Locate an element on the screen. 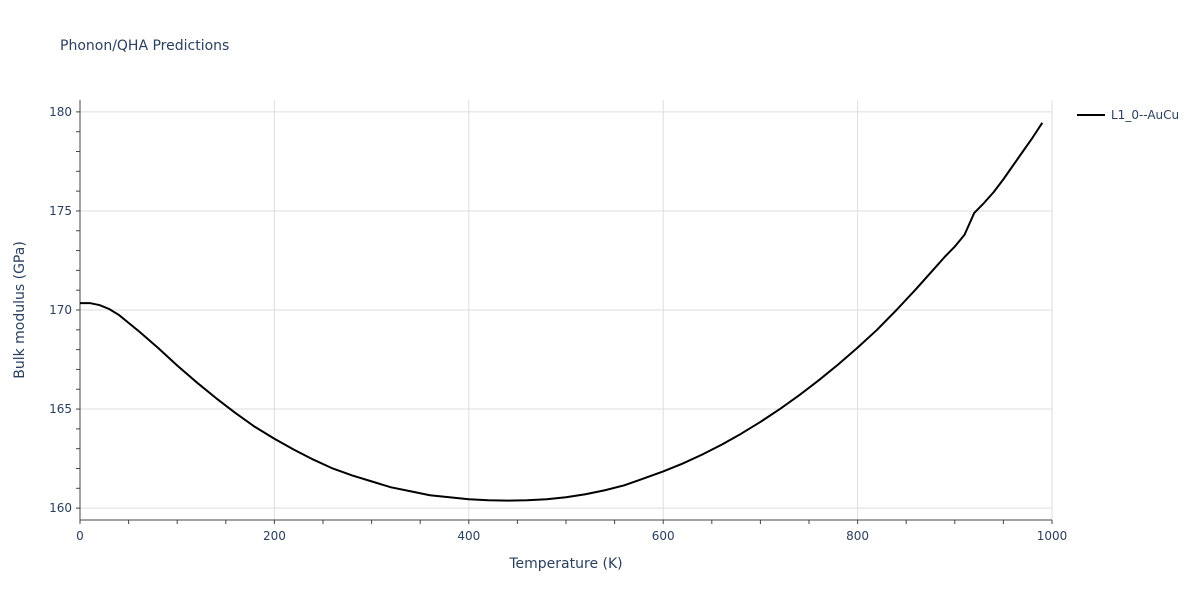 The image size is (1200, 600). x-axis-title: Temperature (K) is located at coordinates (565, 564).